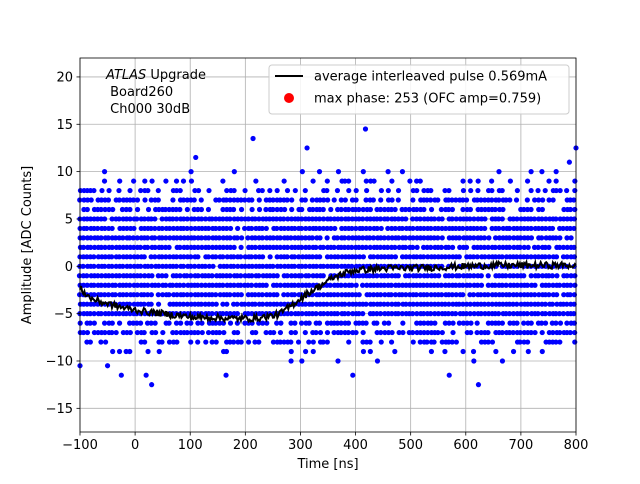 The width and height of the screenshot is (640, 484). I want to click on x-tick-label: 300, so click(300, 445).